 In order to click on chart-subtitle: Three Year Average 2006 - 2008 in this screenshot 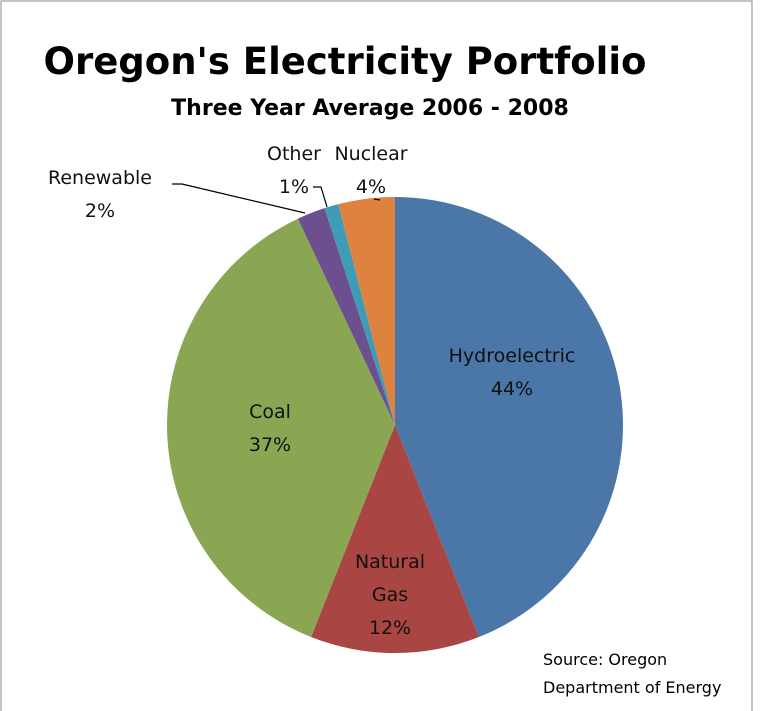, I will do `click(370, 108)`.